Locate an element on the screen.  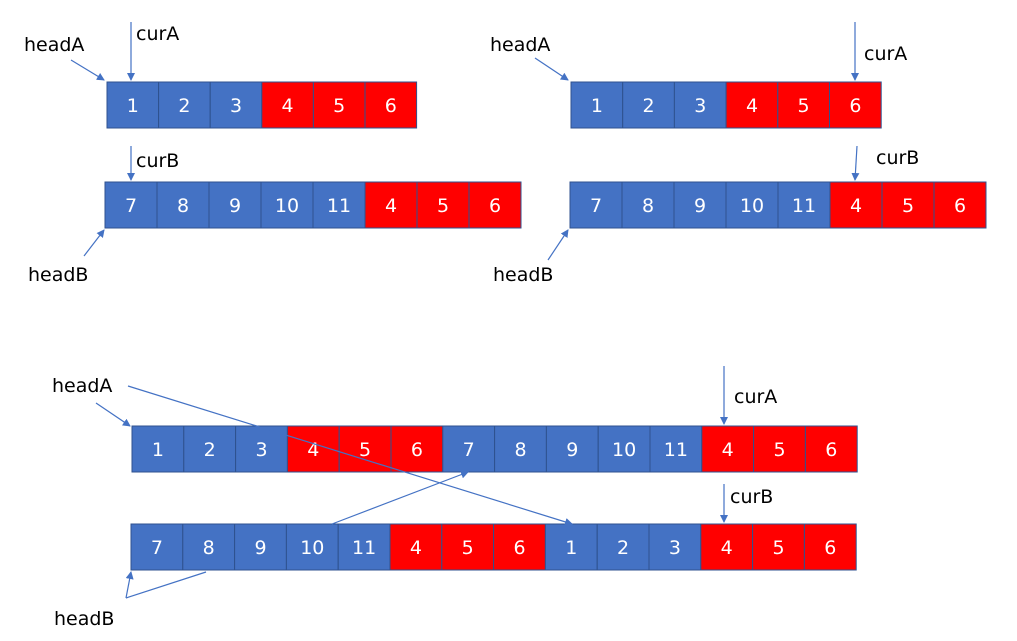
list-a-row: 1 2 3 4 5 6 7 8 9 10 11 4 5 6 is located at coordinates (494, 449).